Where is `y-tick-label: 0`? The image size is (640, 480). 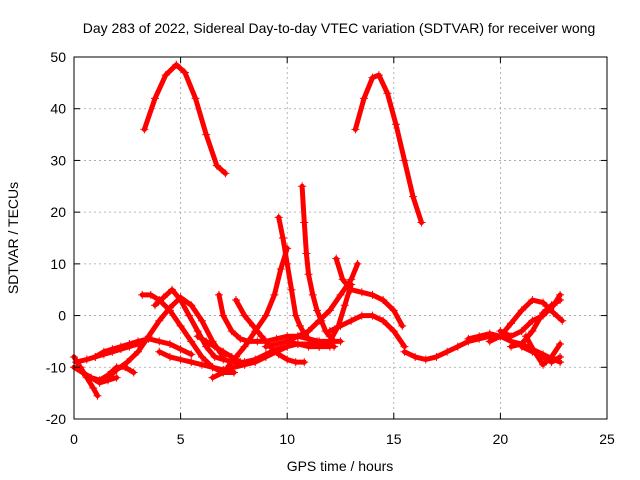
y-tick-label: 0 is located at coordinates (62, 316).